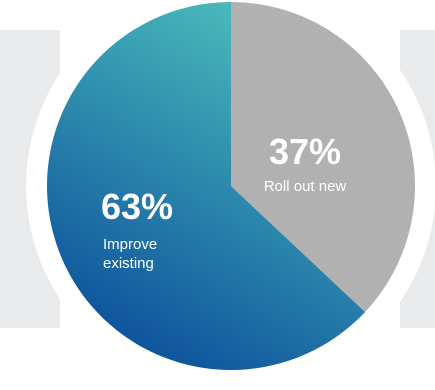  Describe the element at coordinates (130, 244) in the screenshot. I see `slice-category-label-improve-existing-line1: Improve` at that location.